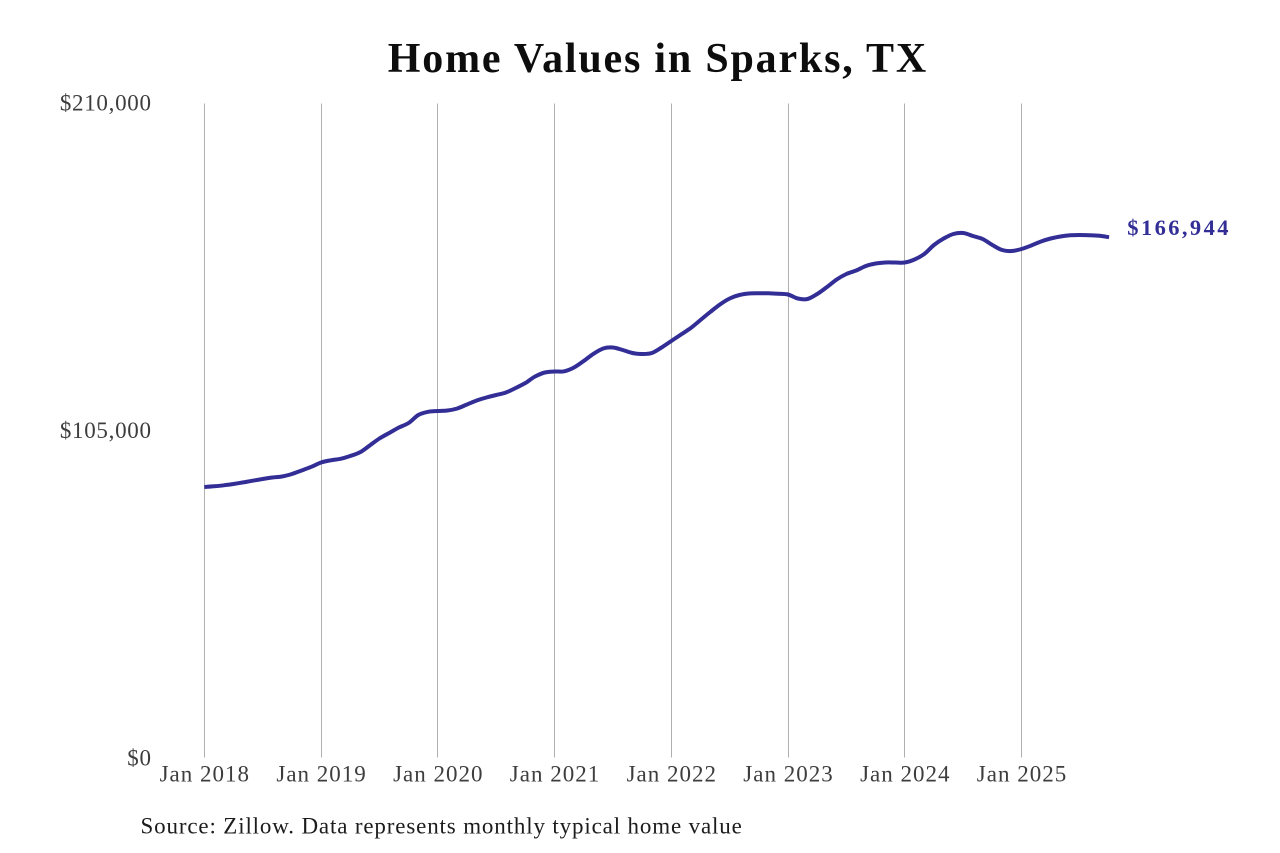  What do you see at coordinates (438, 774) in the screenshot?
I see `svg-text: Jan 2020` at bounding box center [438, 774].